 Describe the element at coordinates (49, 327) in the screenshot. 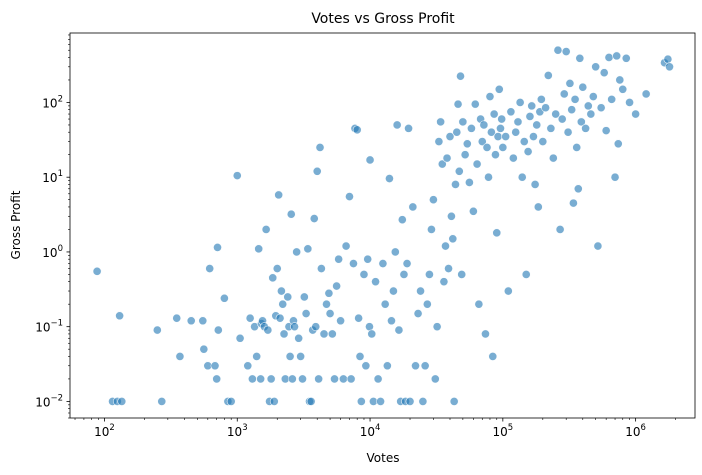

I see `y-tick-label: 10⁻¹` at that location.